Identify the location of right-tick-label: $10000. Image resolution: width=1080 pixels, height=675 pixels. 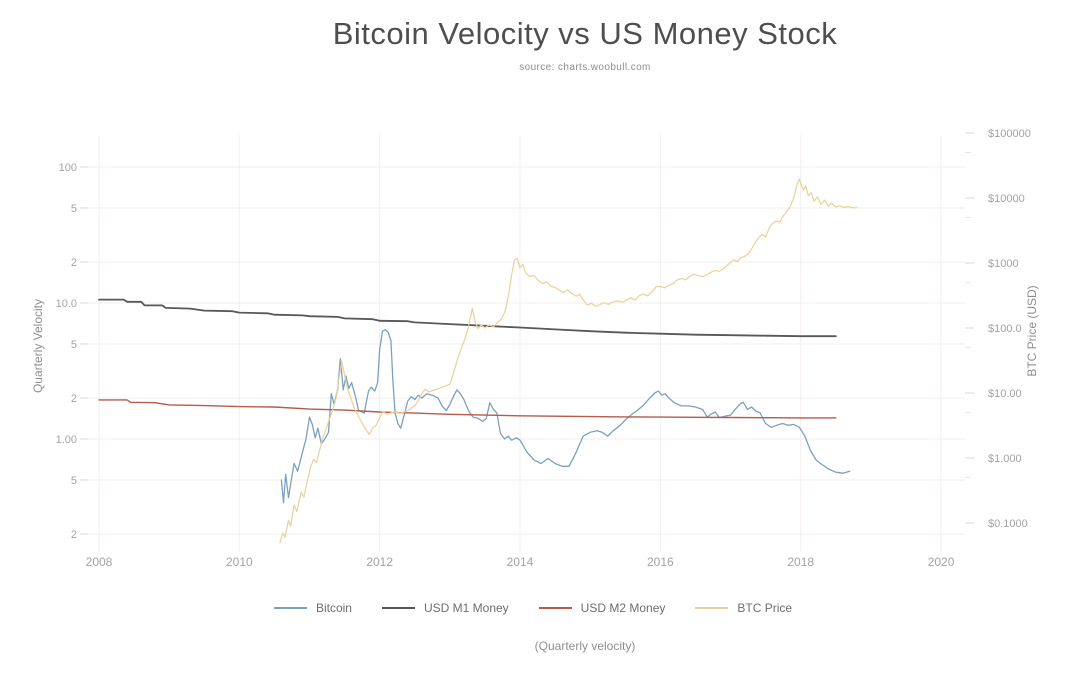
(1006, 199).